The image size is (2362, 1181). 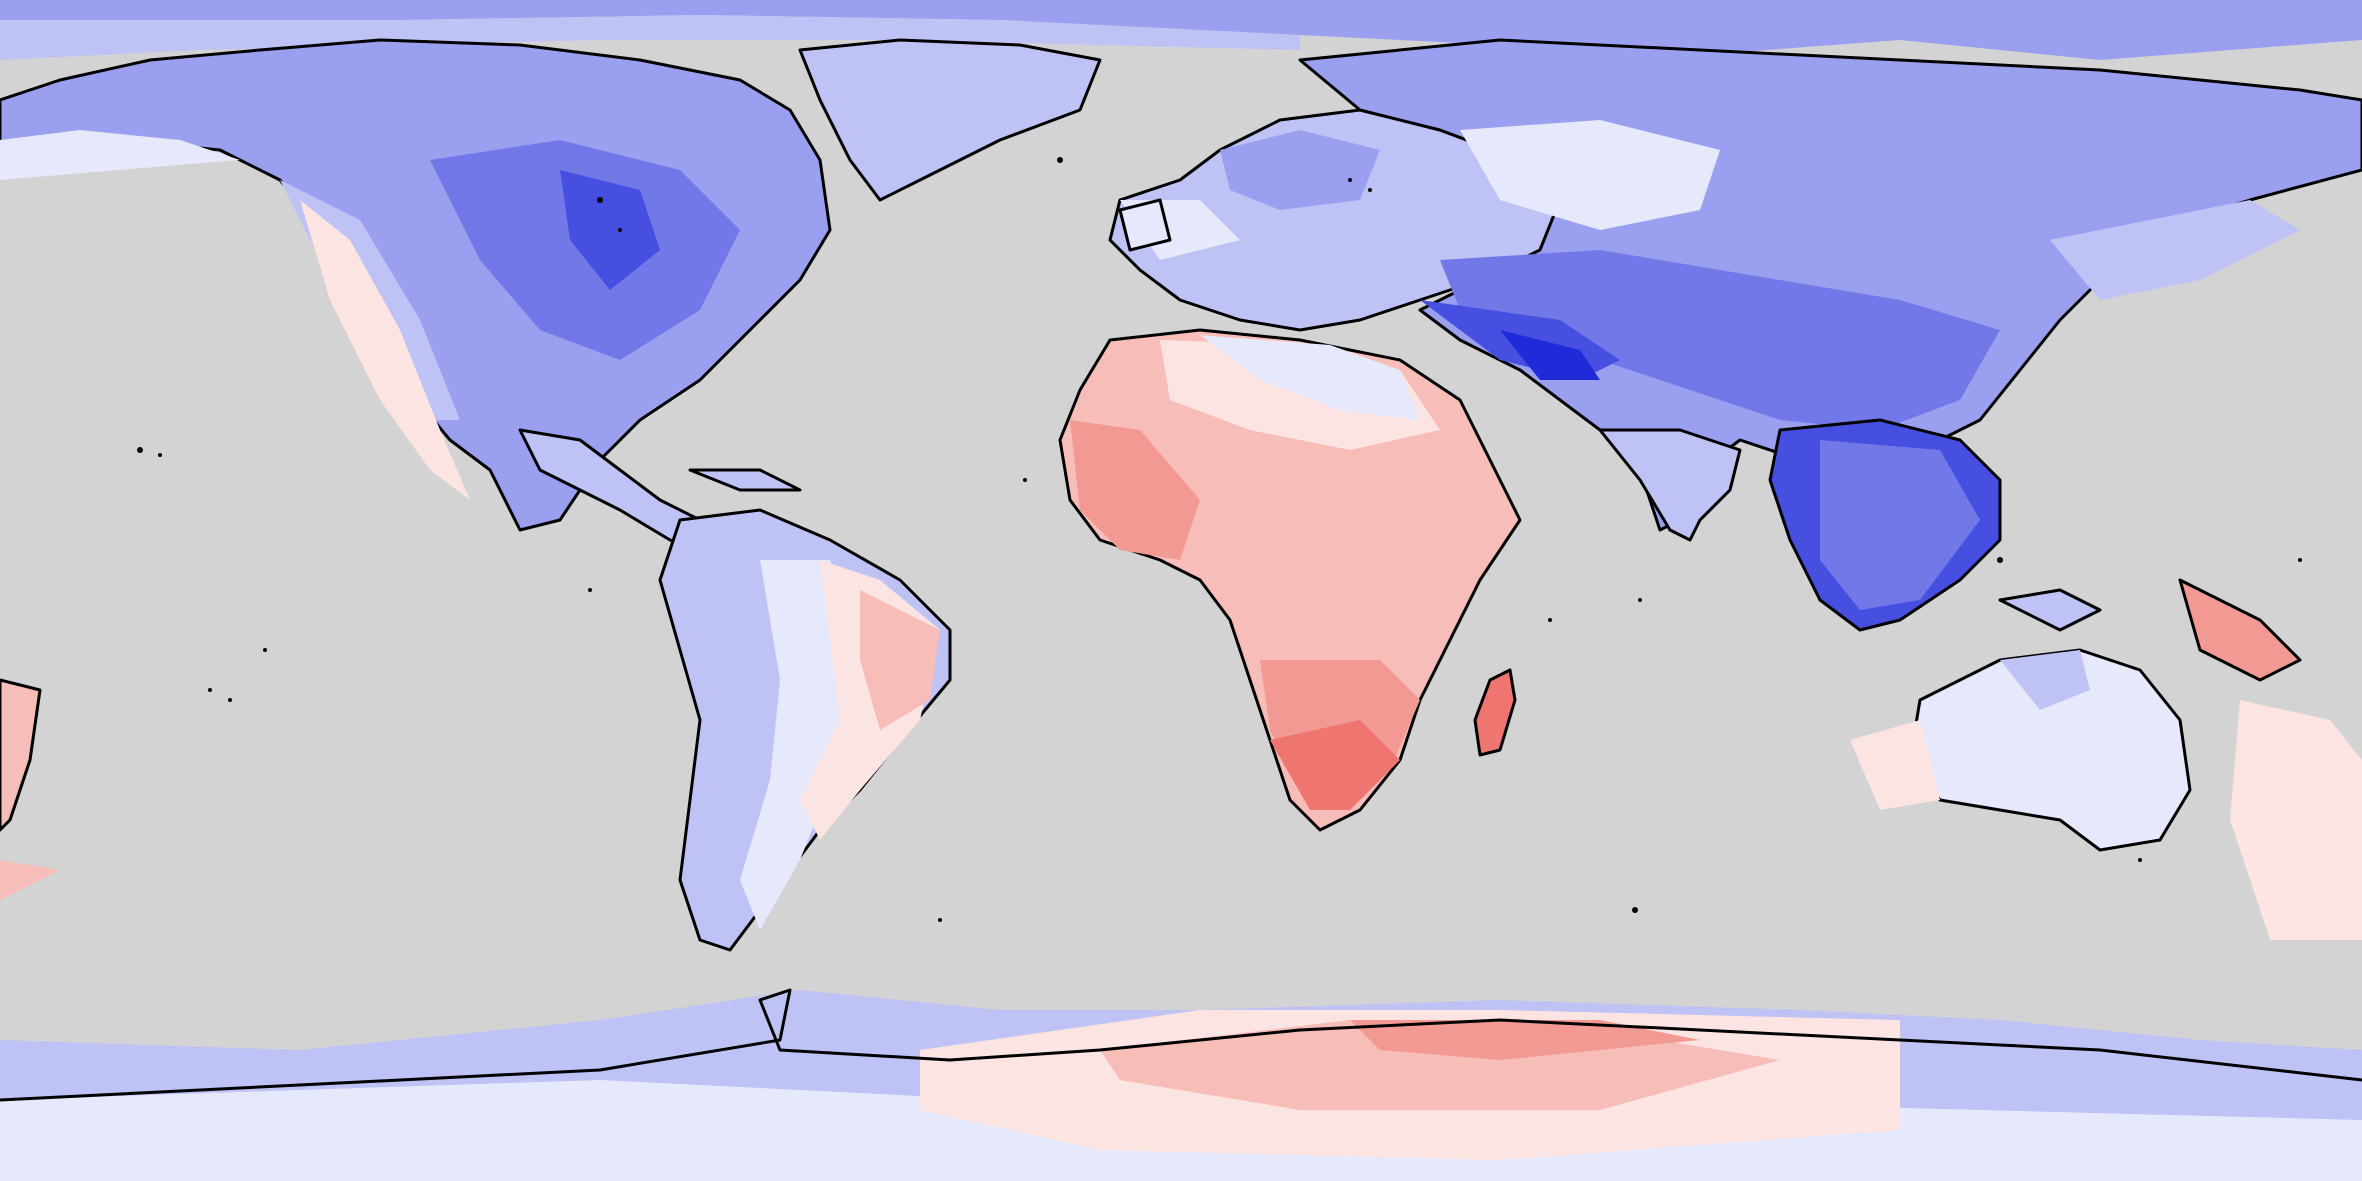 What do you see at coordinates (2035, 550) in the screenshot?
I see `region-southeast-asia` at bounding box center [2035, 550].